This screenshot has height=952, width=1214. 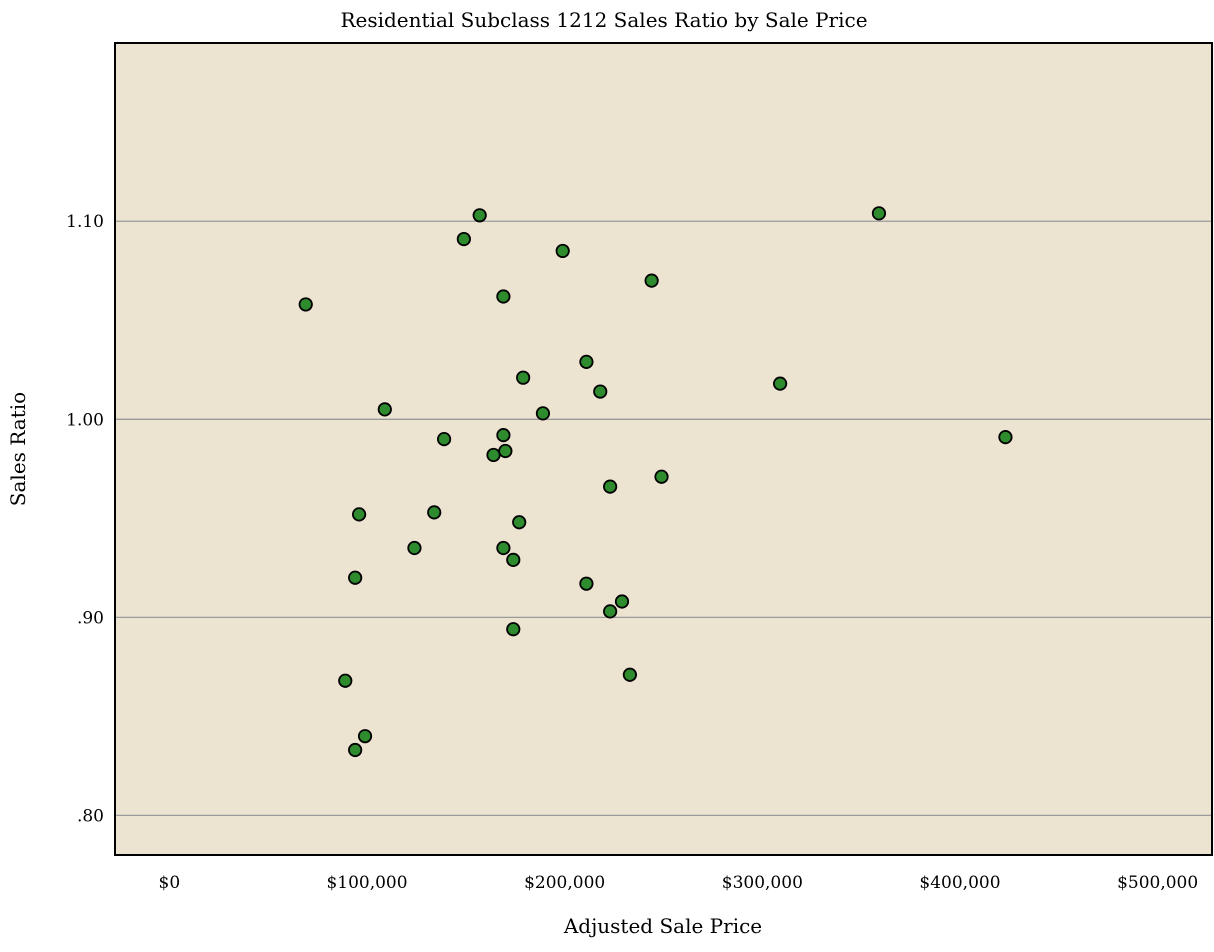 What do you see at coordinates (85, 222) in the screenshot?
I see `y-tick-label: 1.10` at bounding box center [85, 222].